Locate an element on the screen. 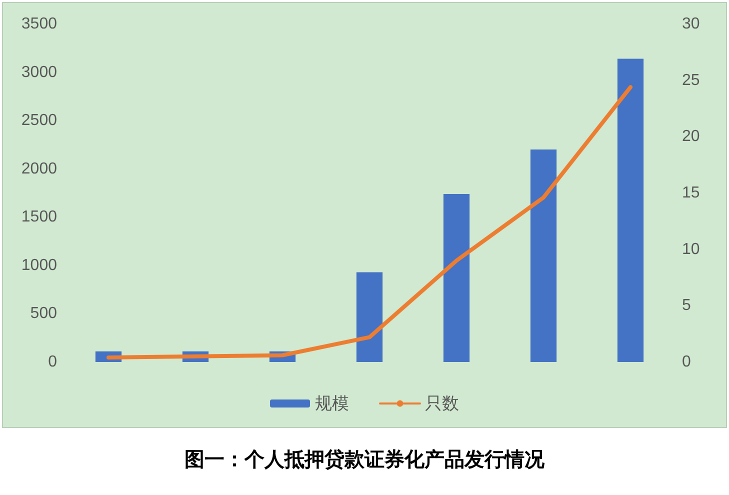 The height and width of the screenshot is (495, 729). y-tick-label: 3000 is located at coordinates (39, 72).